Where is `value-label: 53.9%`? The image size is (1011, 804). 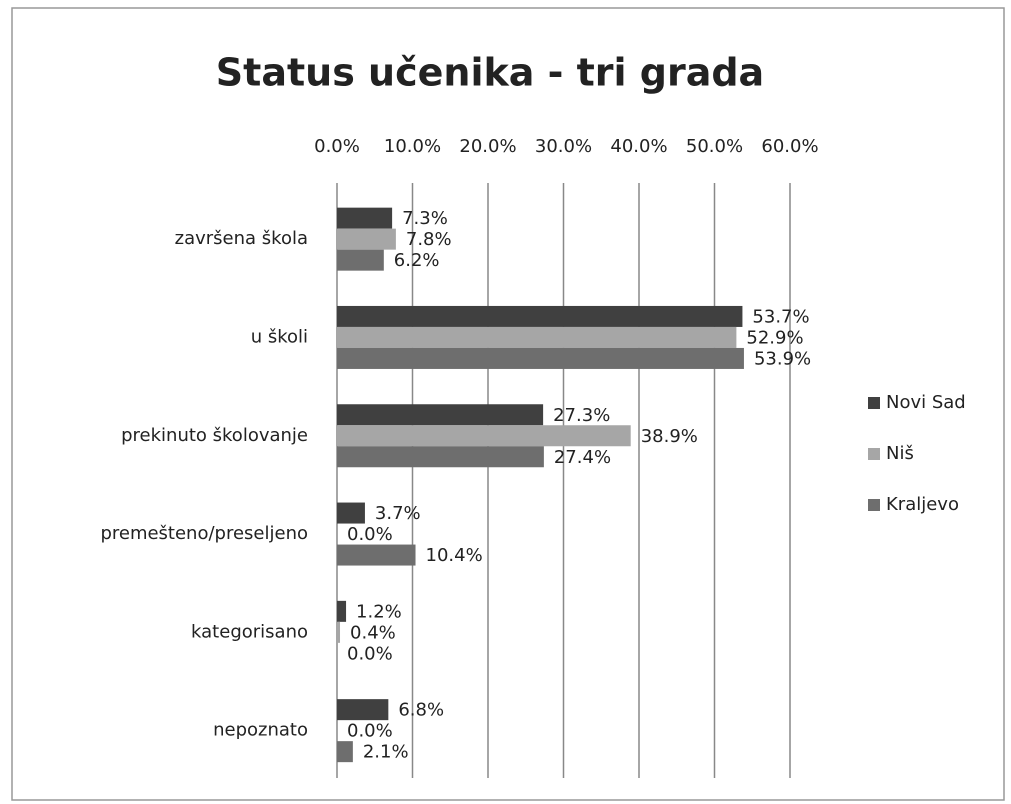 value-label: 53.9% is located at coordinates (782, 358).